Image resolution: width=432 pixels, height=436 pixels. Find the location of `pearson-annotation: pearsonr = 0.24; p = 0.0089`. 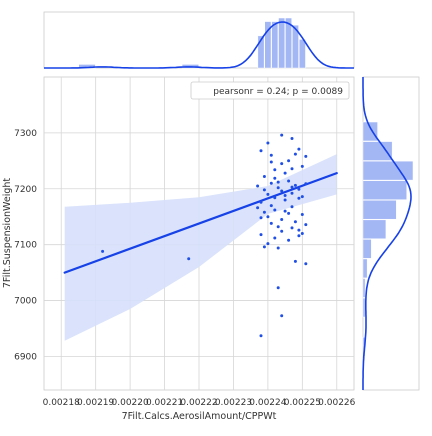

pearson-annotation: pearsonr = 0.24; p = 0.0089 is located at coordinates (278, 92).